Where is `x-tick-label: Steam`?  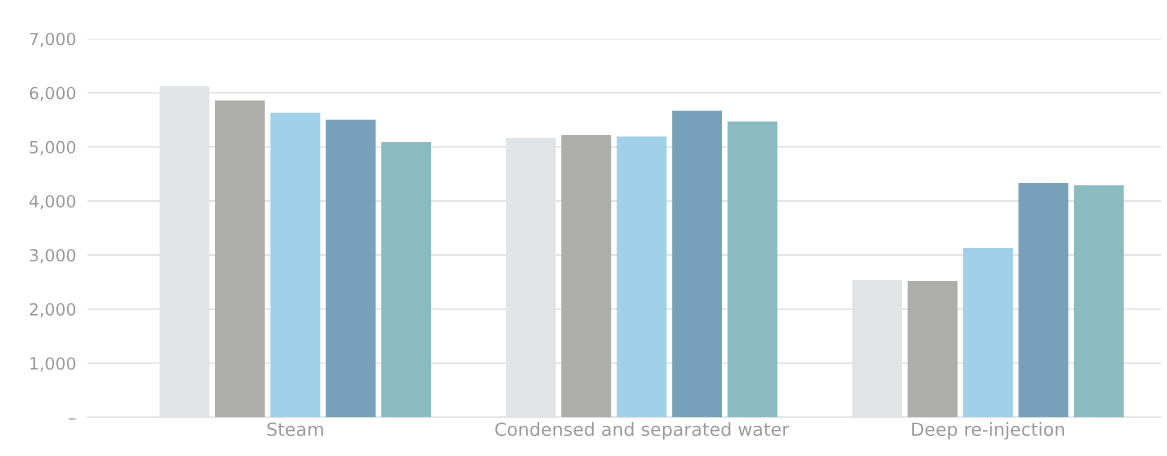
x-tick-label: Steam is located at coordinates (295, 429).